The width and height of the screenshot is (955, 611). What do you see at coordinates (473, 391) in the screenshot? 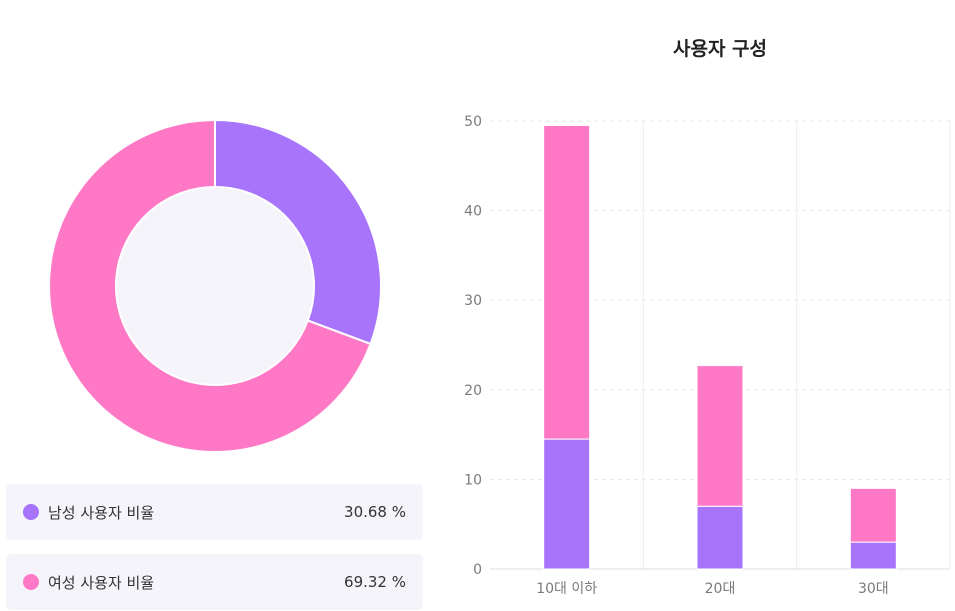
I see `y-tick-label-2: 20` at bounding box center [473, 391].